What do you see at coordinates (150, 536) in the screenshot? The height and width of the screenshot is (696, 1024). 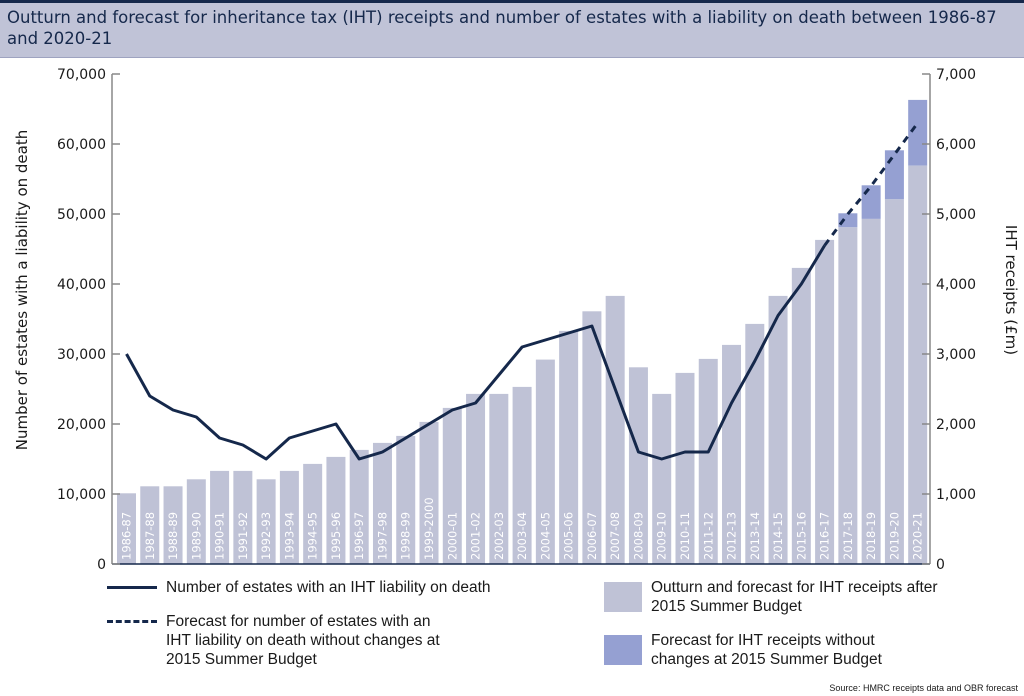 I see `category-label: 1987-88` at bounding box center [150, 536].